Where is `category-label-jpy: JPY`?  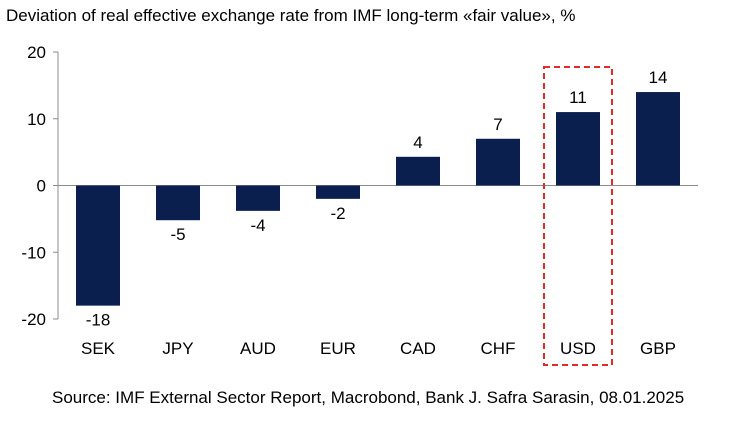
category-label-jpy: JPY is located at coordinates (177, 348).